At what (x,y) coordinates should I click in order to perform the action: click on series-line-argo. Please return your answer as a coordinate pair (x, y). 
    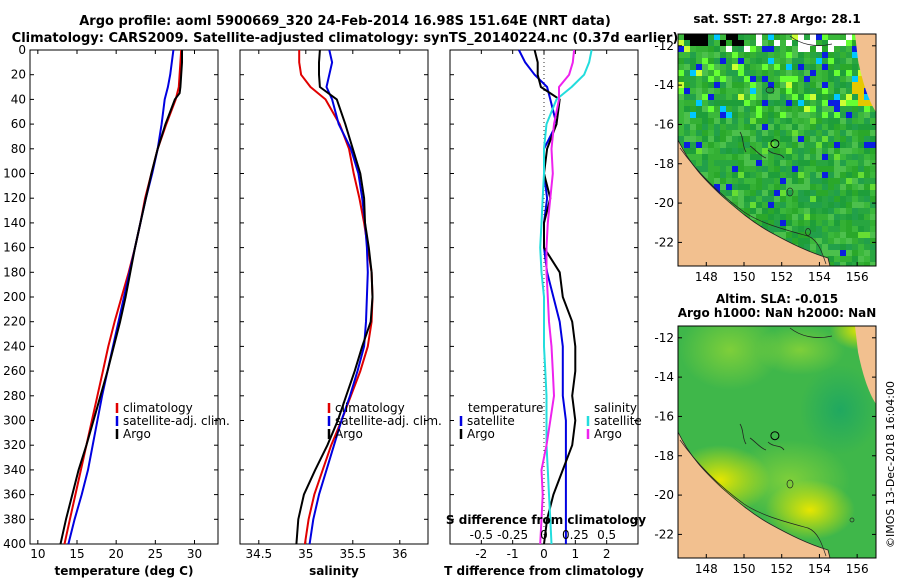
    Looking at the image, I should click on (121, 297).